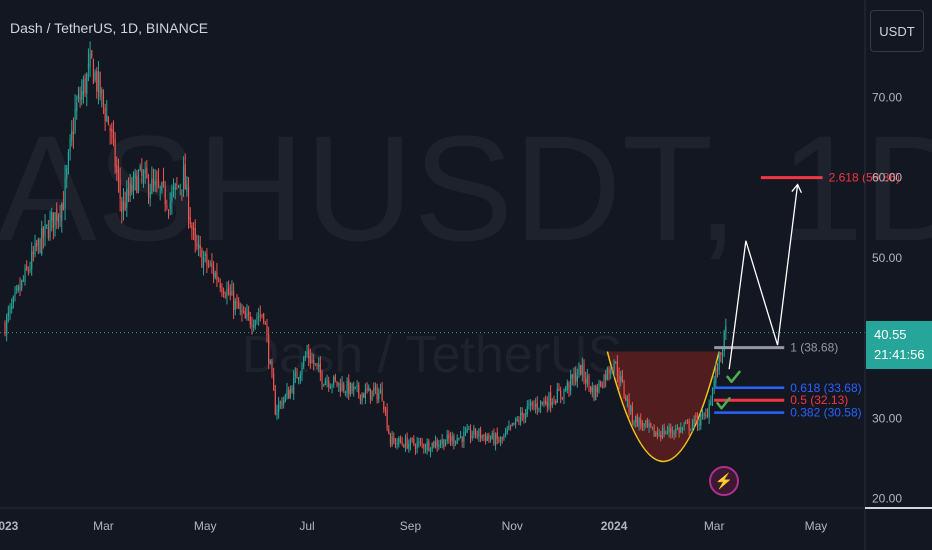 The height and width of the screenshot is (550, 932). What do you see at coordinates (306, 526) in the screenshot?
I see `x-tick-label: Jul` at bounding box center [306, 526].